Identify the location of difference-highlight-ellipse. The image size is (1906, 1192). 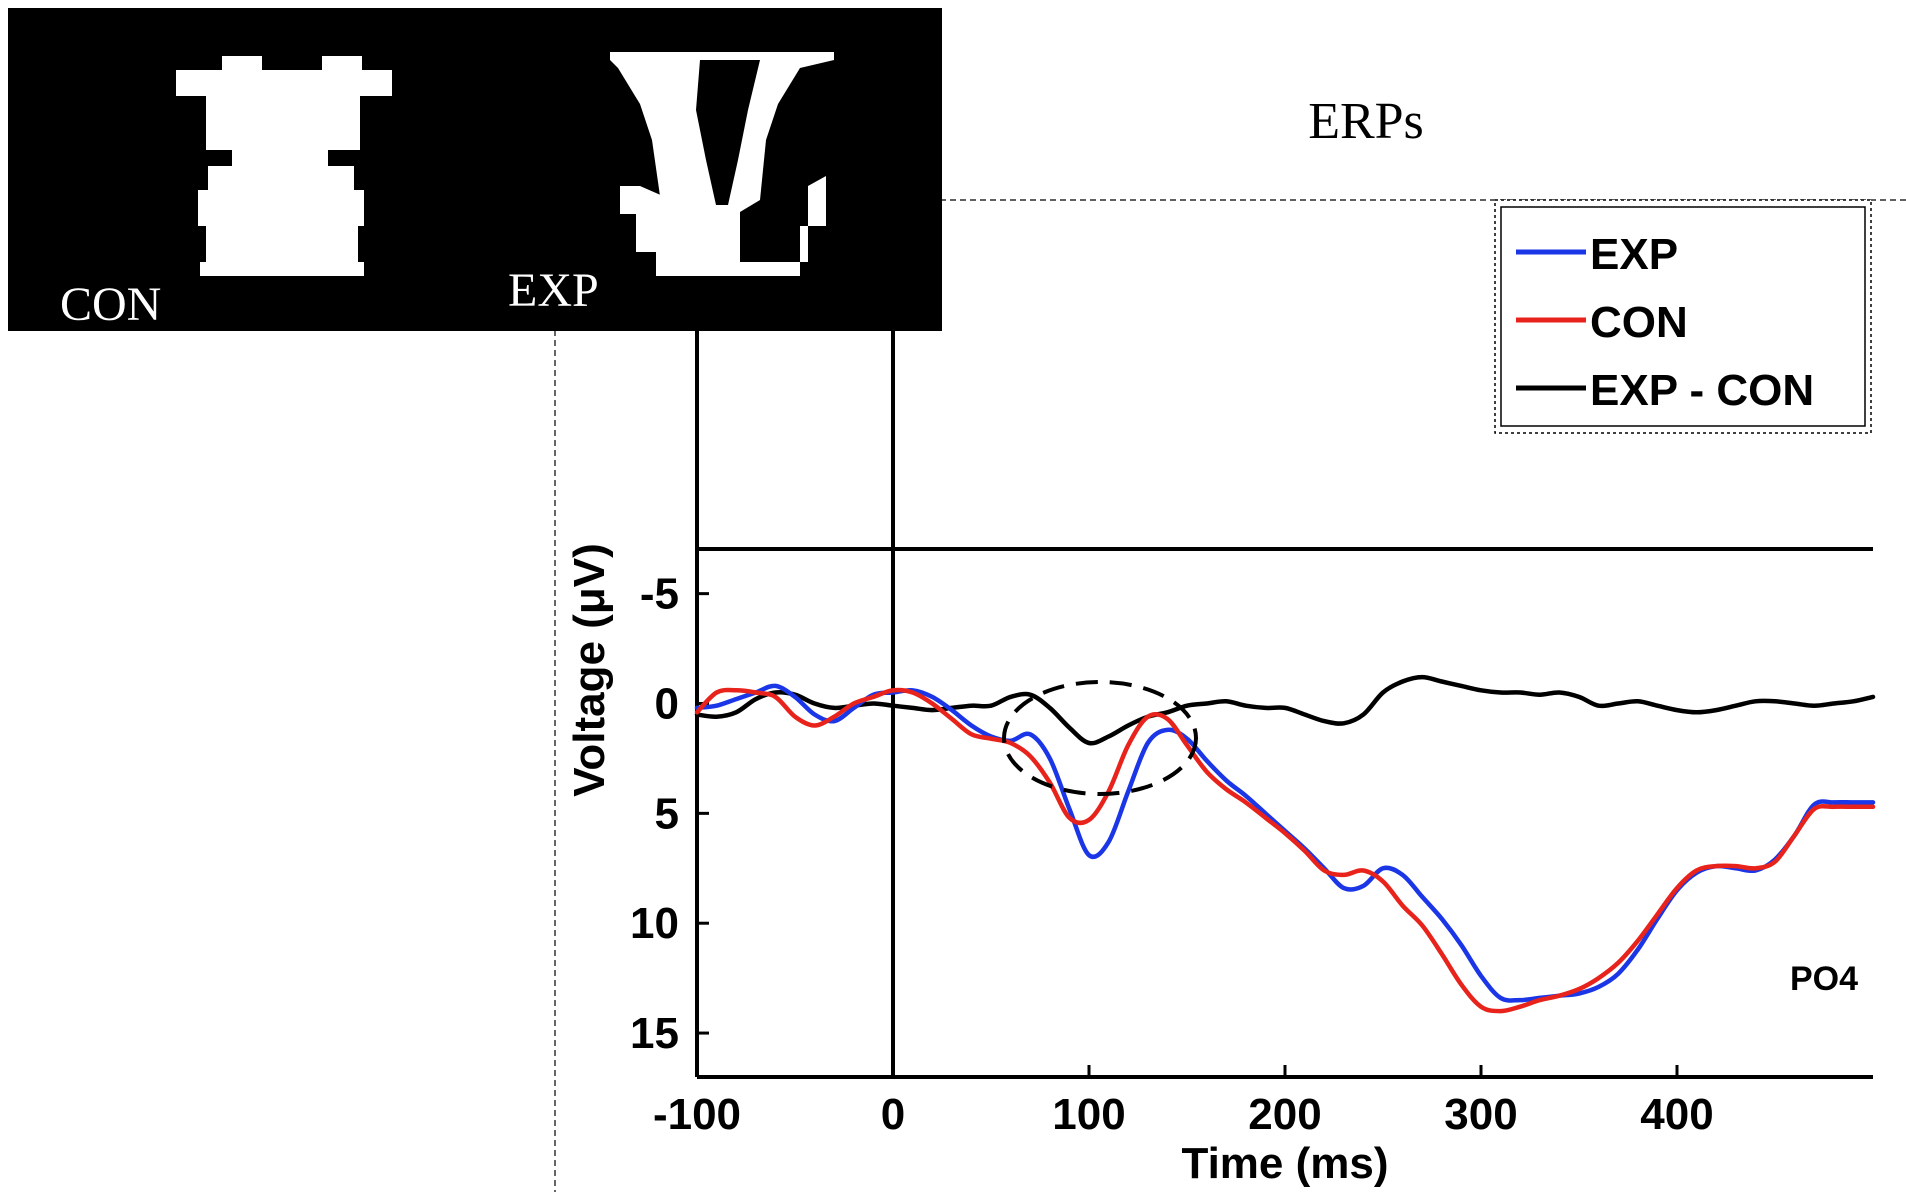
(1100, 738).